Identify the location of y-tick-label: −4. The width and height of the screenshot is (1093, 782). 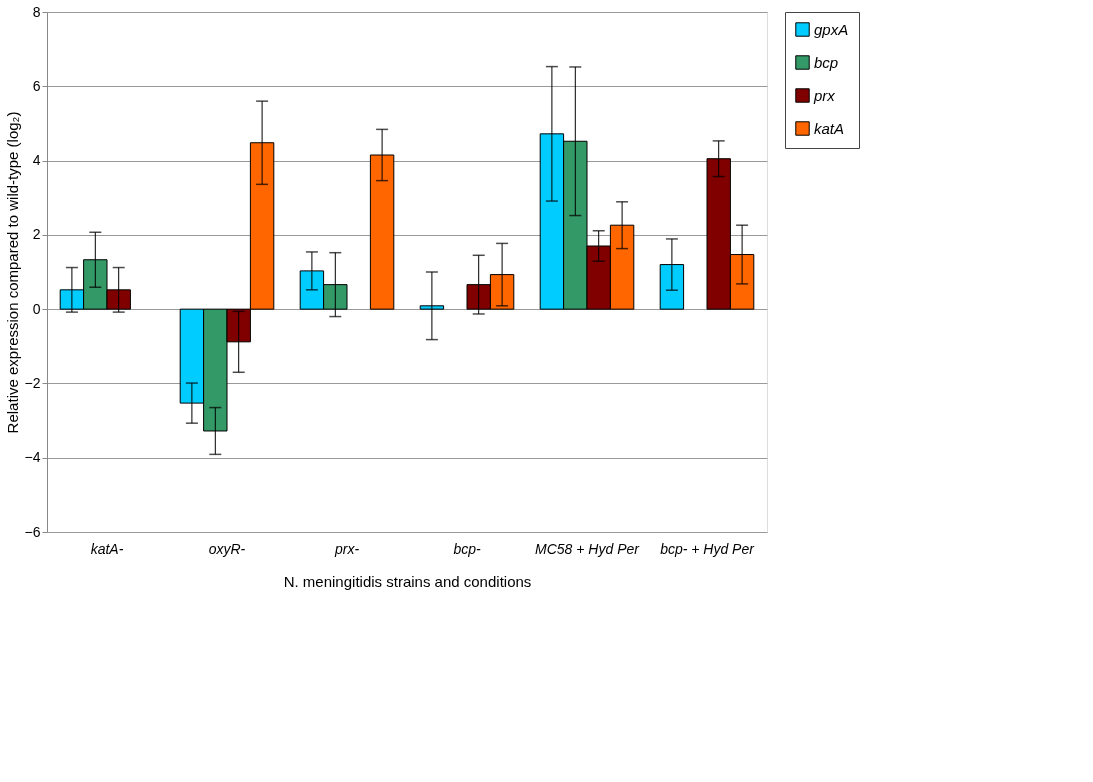
(32, 457).